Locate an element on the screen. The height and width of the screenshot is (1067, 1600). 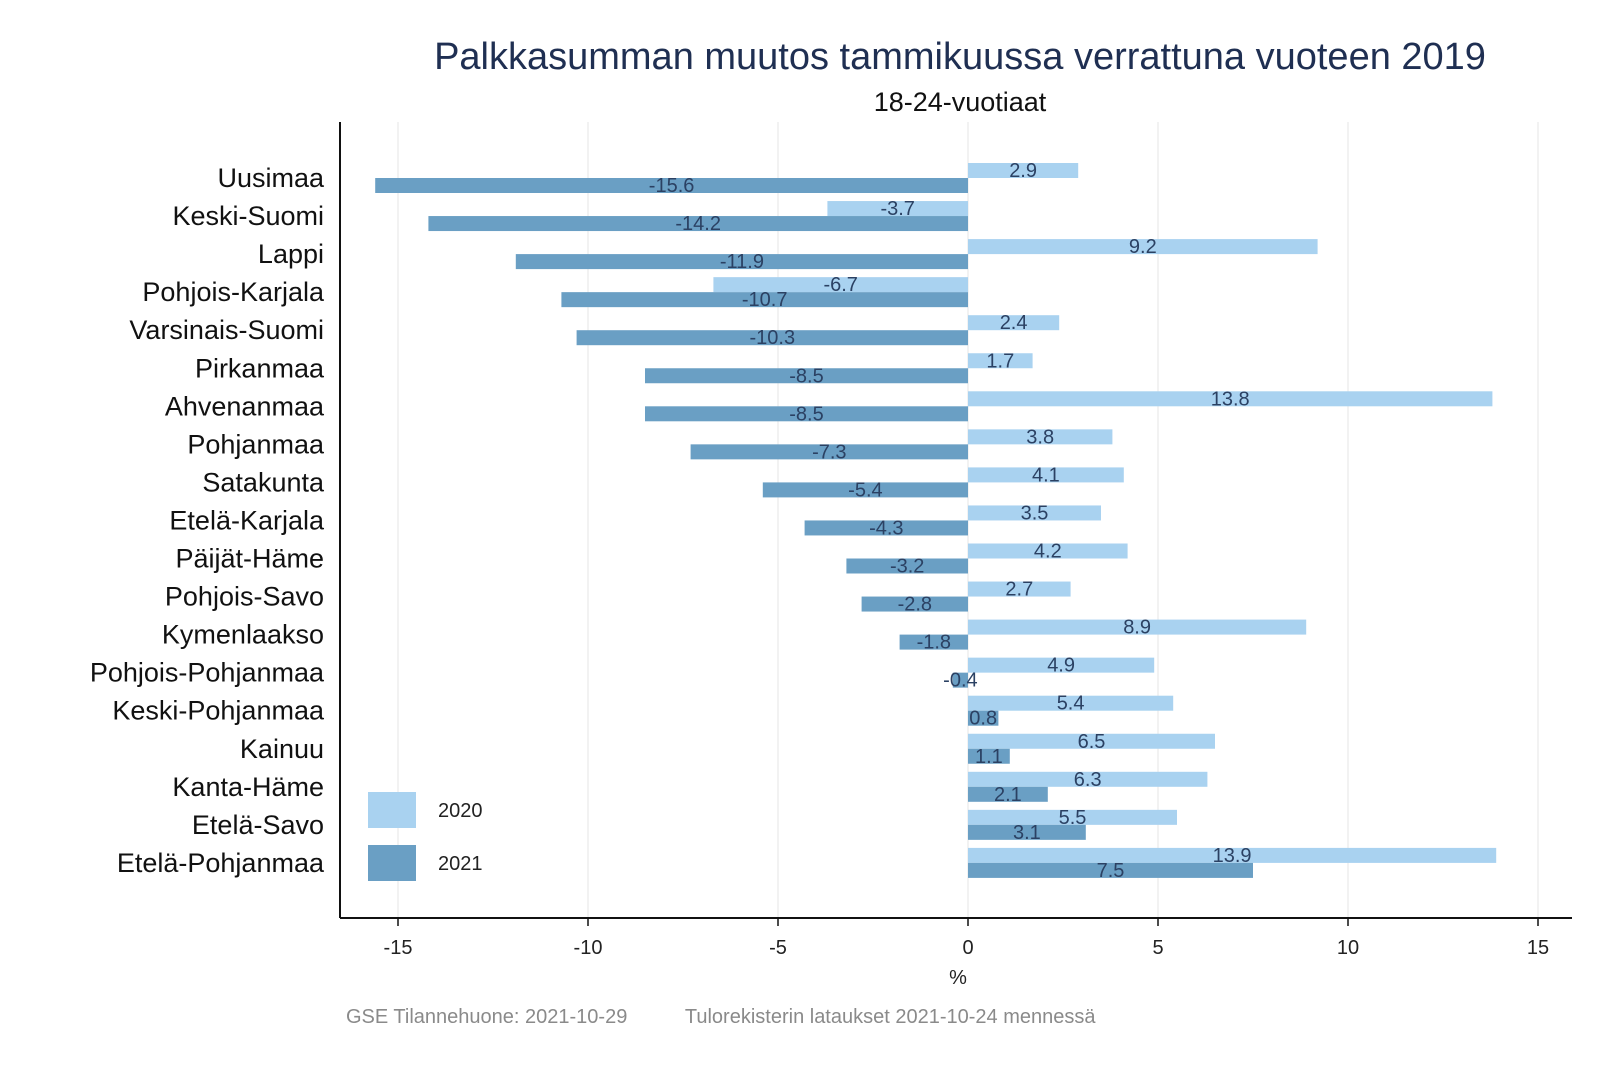
category-label: Lappi is located at coordinates (291, 254).